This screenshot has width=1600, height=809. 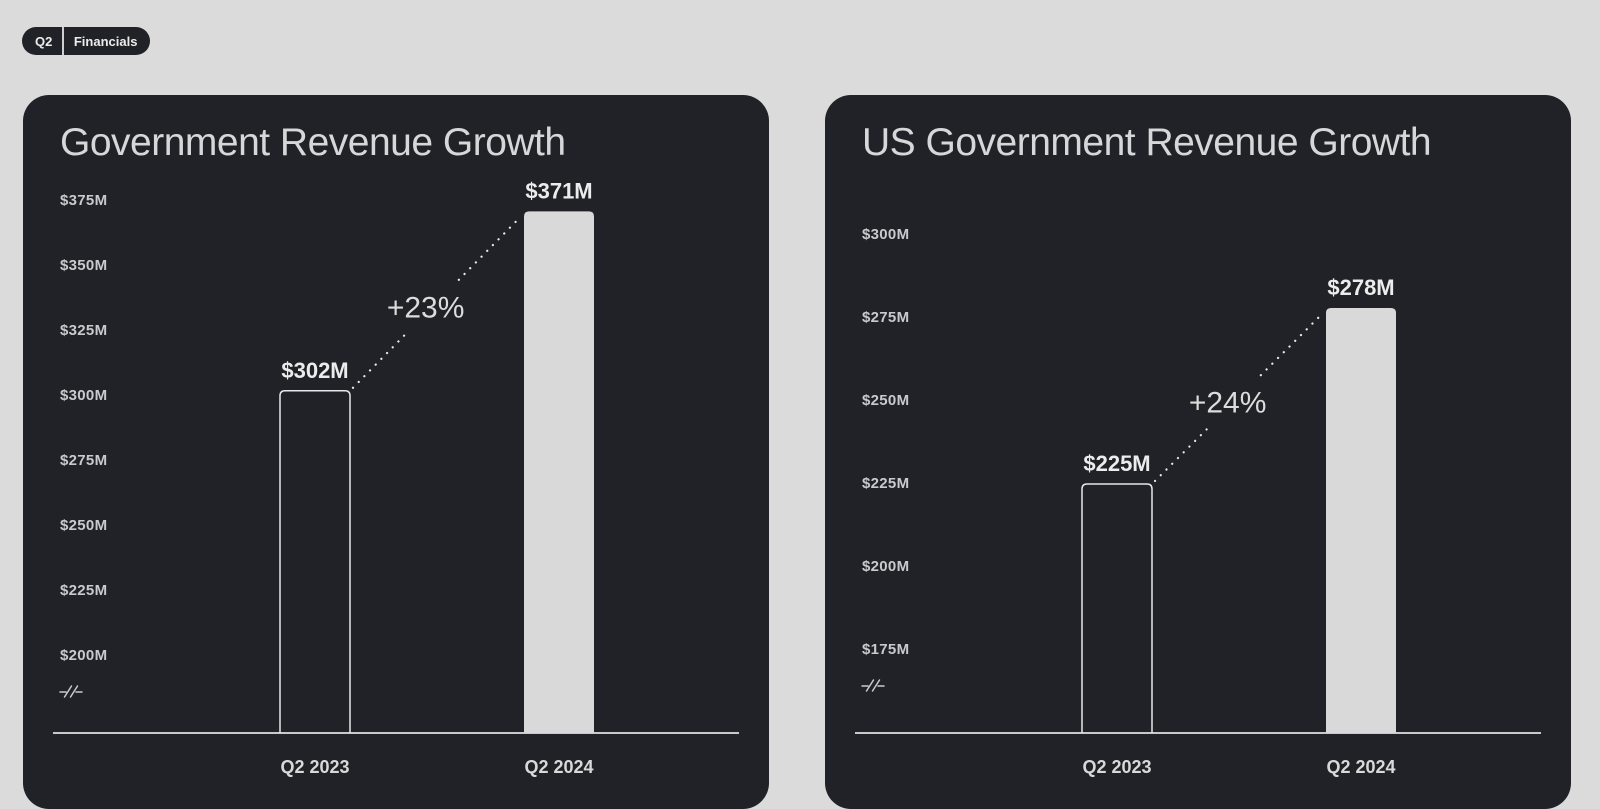 What do you see at coordinates (426, 308) in the screenshot?
I see `growth-percent-label: +23%` at bounding box center [426, 308].